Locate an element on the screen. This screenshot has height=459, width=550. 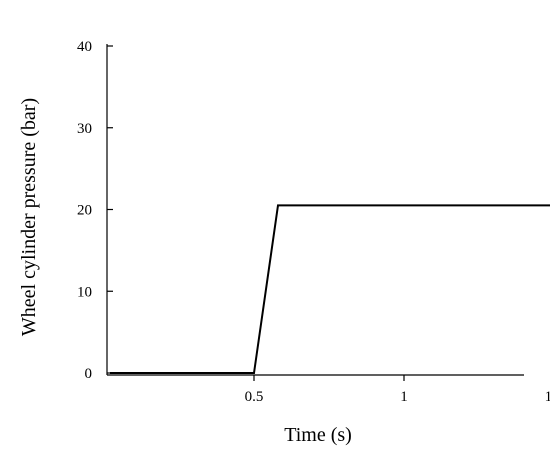
x-tick-label: 1 is located at coordinates (404, 397).